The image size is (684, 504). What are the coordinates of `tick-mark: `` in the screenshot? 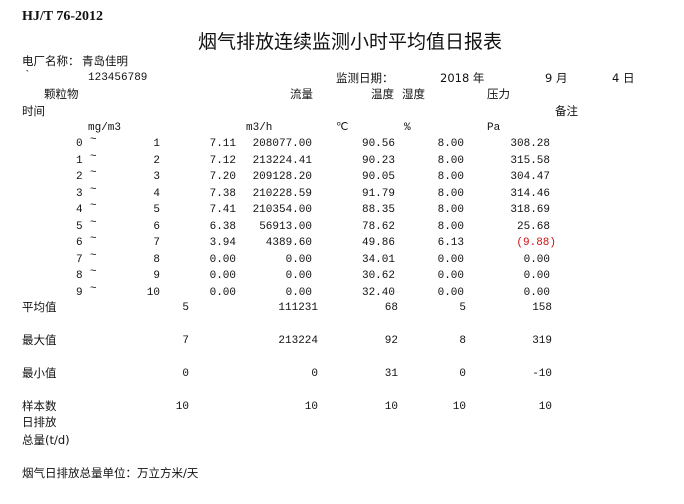 It's located at (27, 76).